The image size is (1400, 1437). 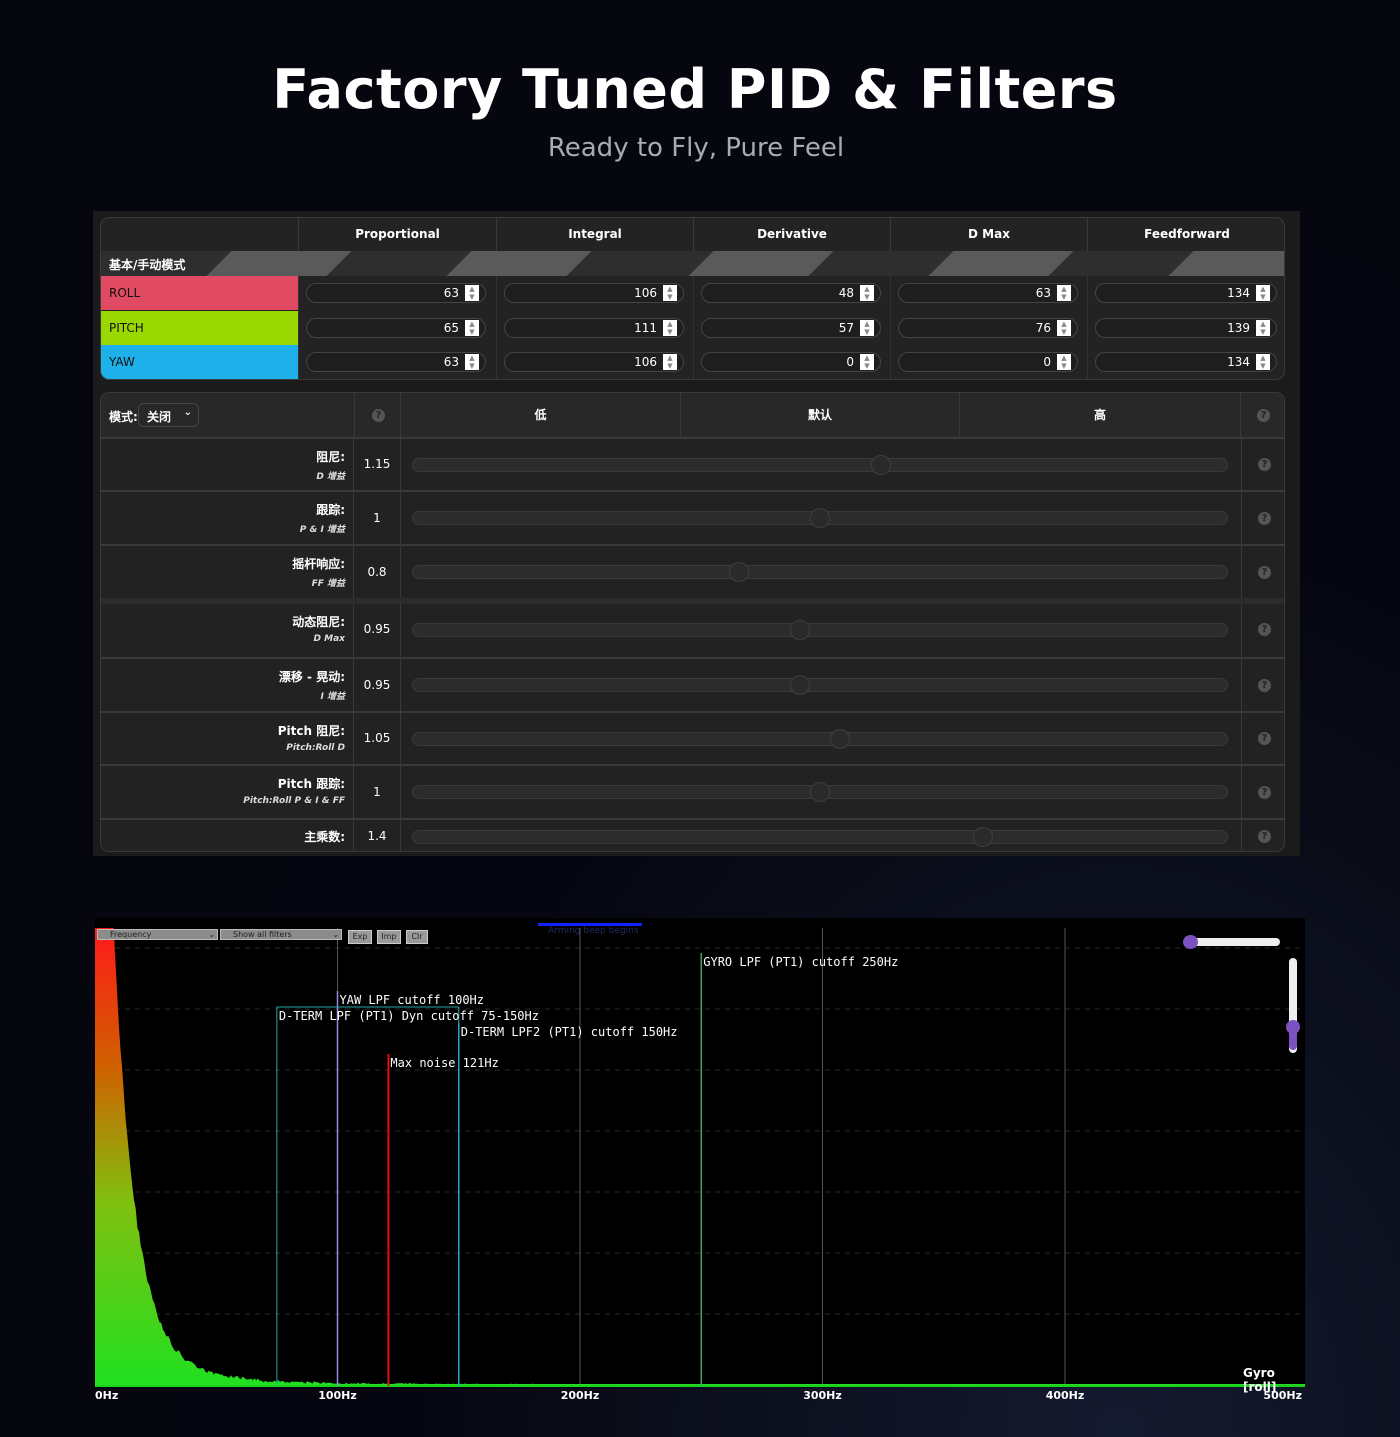 What do you see at coordinates (223, 676) in the screenshot?
I see `slider-title: 漂移 - 晃动:` at bounding box center [223, 676].